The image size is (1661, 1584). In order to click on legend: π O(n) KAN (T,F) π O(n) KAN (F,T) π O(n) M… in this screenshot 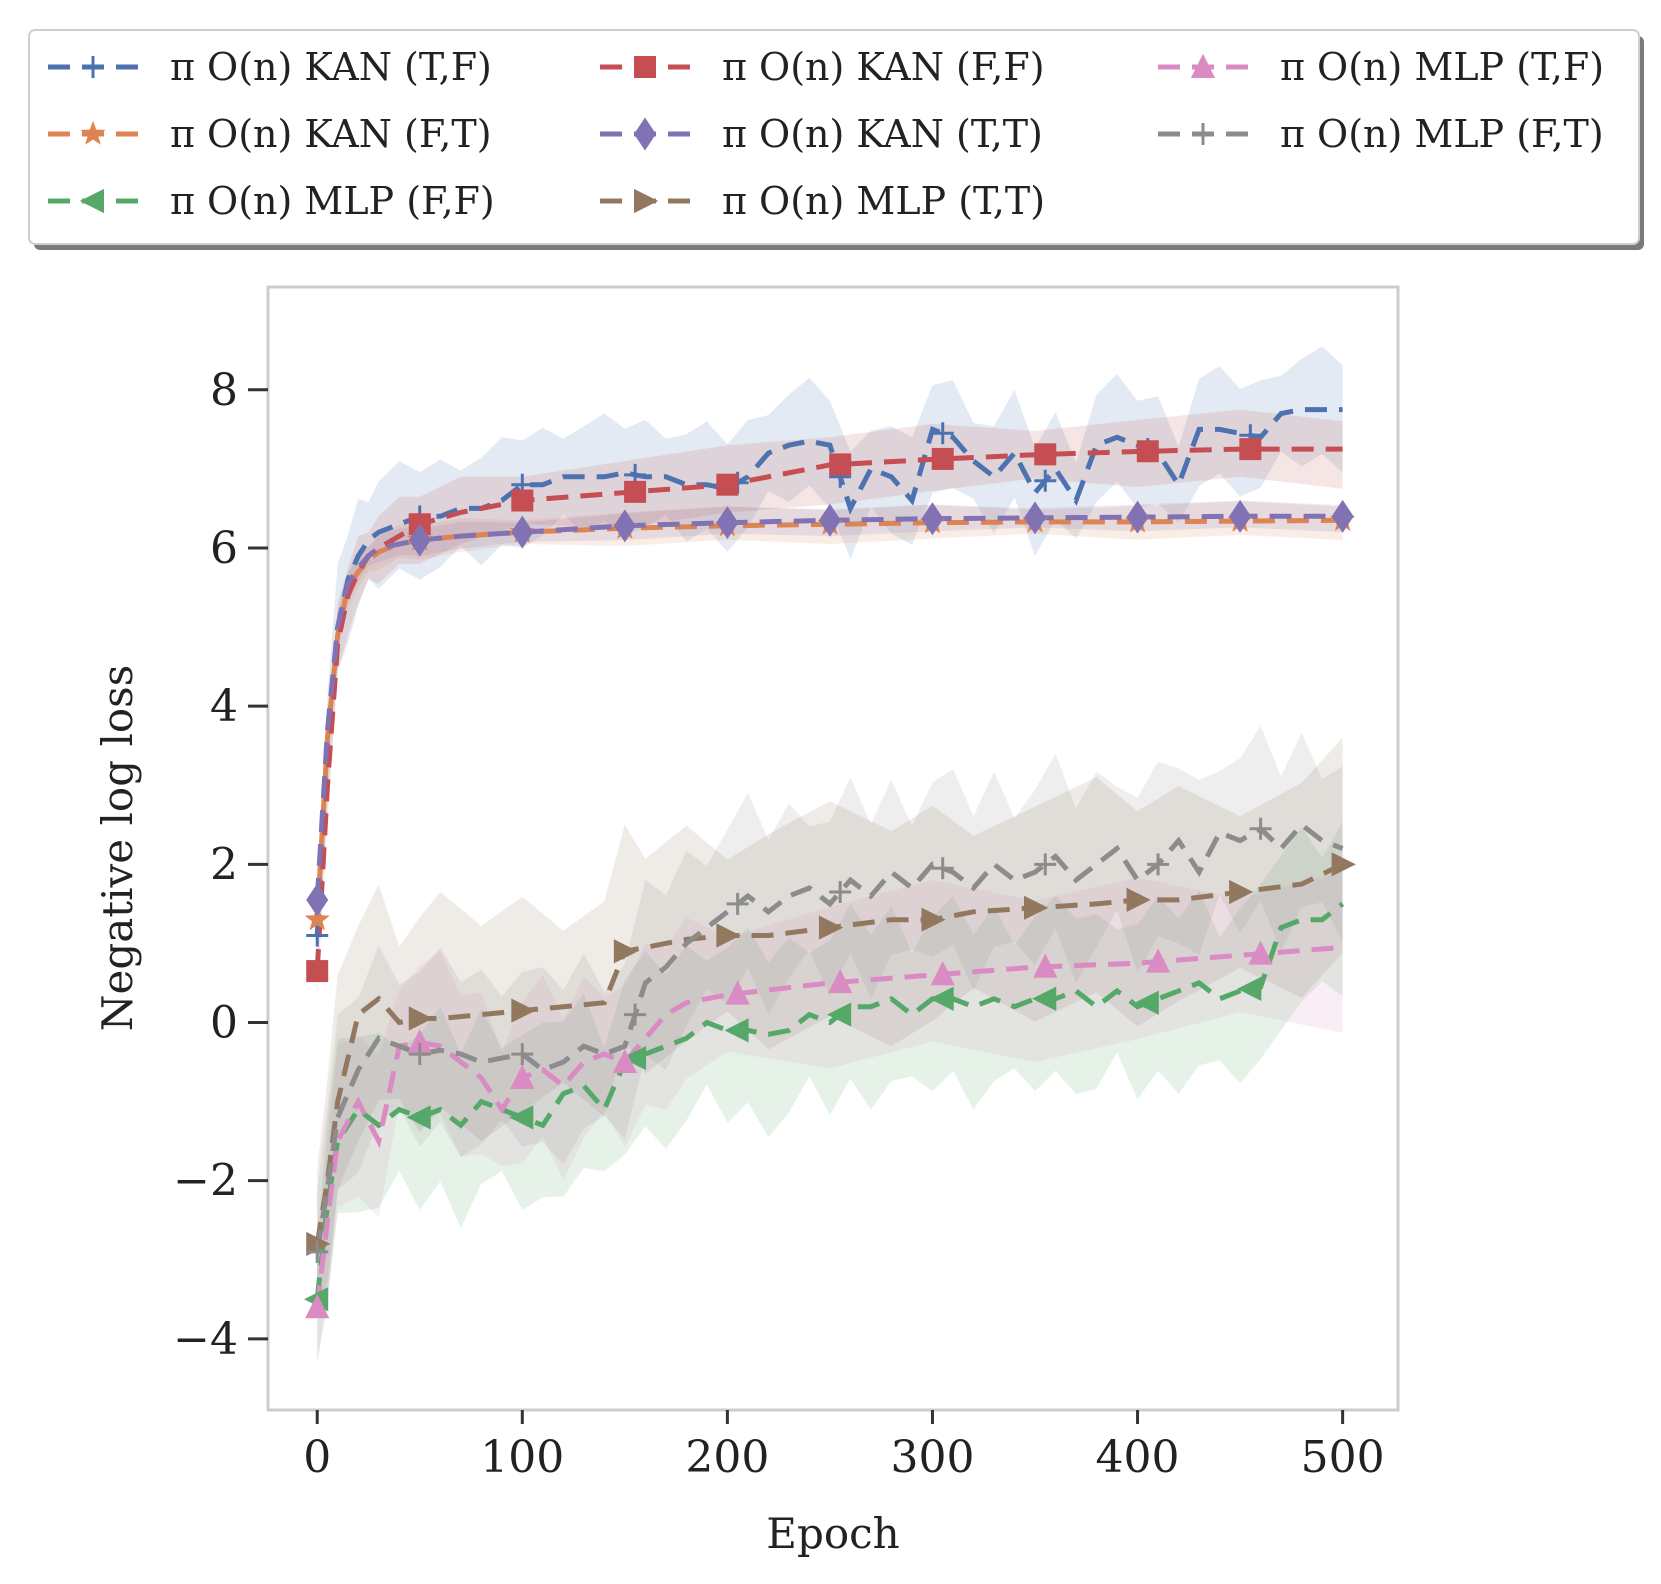, I will do `click(836, 139)`.